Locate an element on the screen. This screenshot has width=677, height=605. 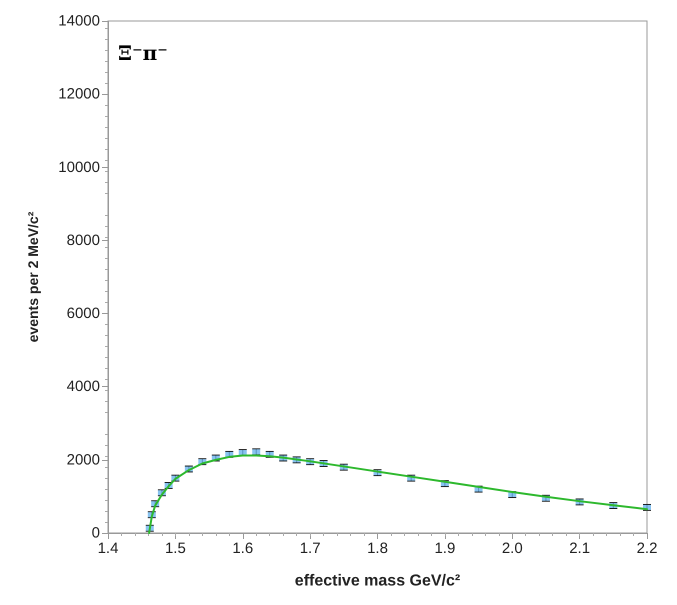
y-tick-label: 8000 is located at coordinates (83, 240).